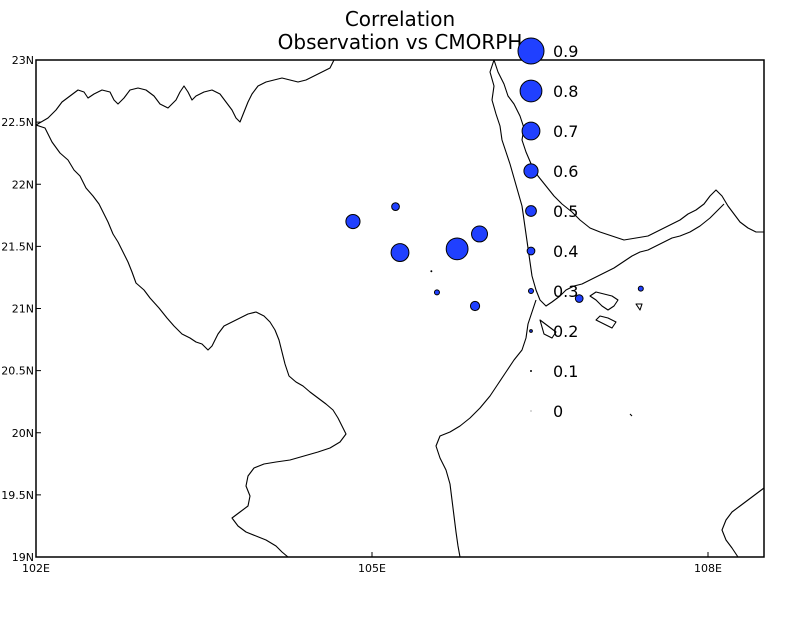 The width and height of the screenshot is (800, 618). I want to click on hainan-coast, so click(742, 522).